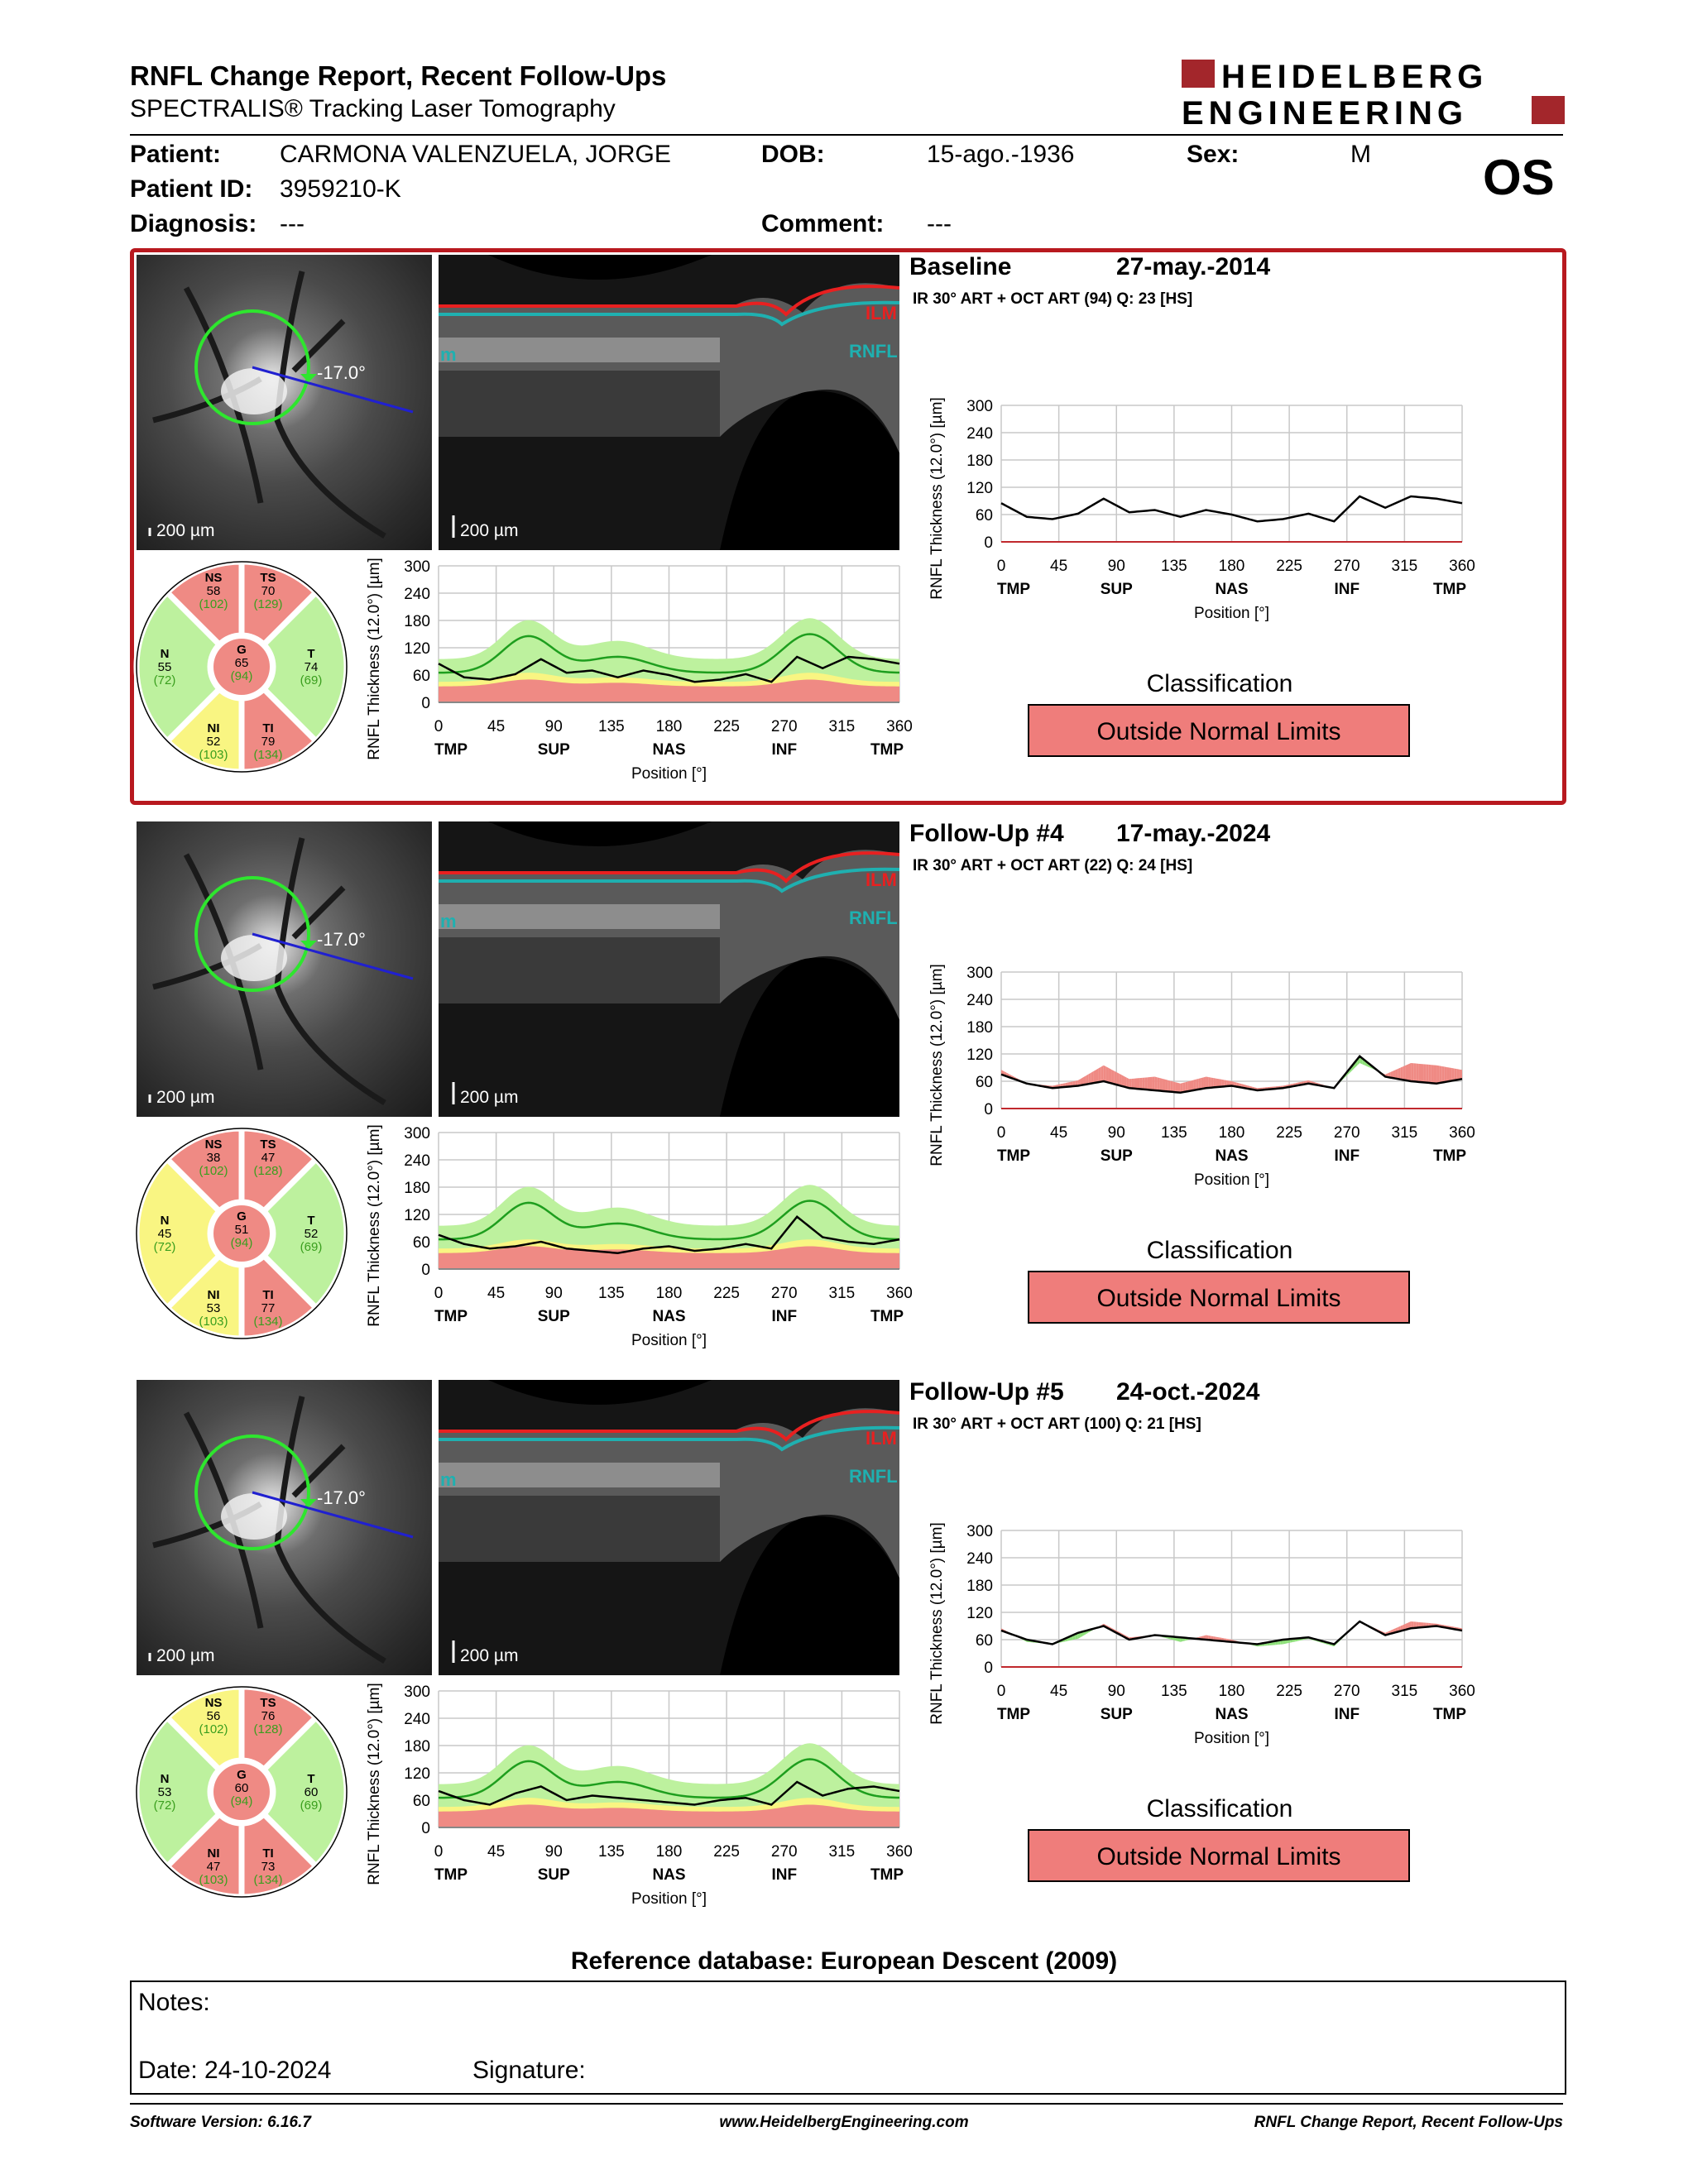 This screenshot has width=1688, height=2184. What do you see at coordinates (1188, 1392) in the screenshot?
I see `scan-date: 24-oct.-2024` at bounding box center [1188, 1392].